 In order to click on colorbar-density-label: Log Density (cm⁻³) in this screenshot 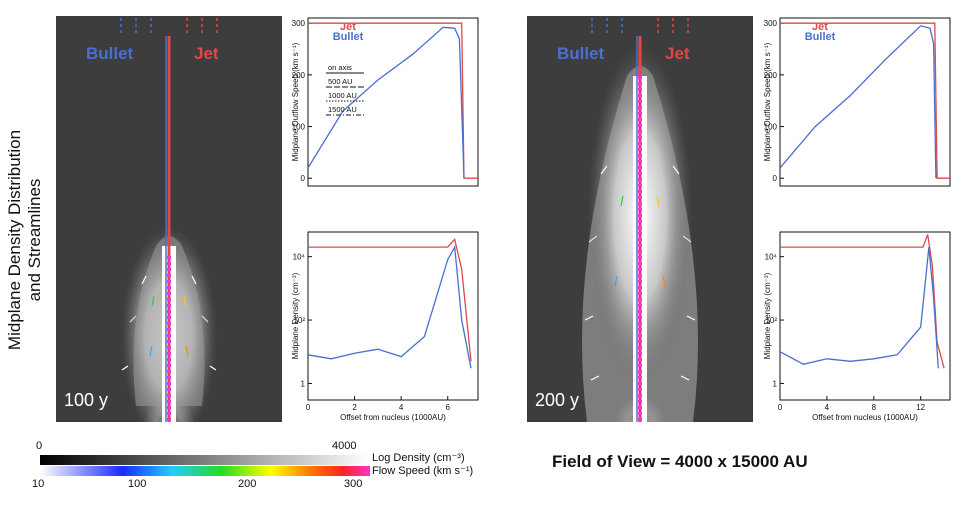, I will do `click(418, 458)`.